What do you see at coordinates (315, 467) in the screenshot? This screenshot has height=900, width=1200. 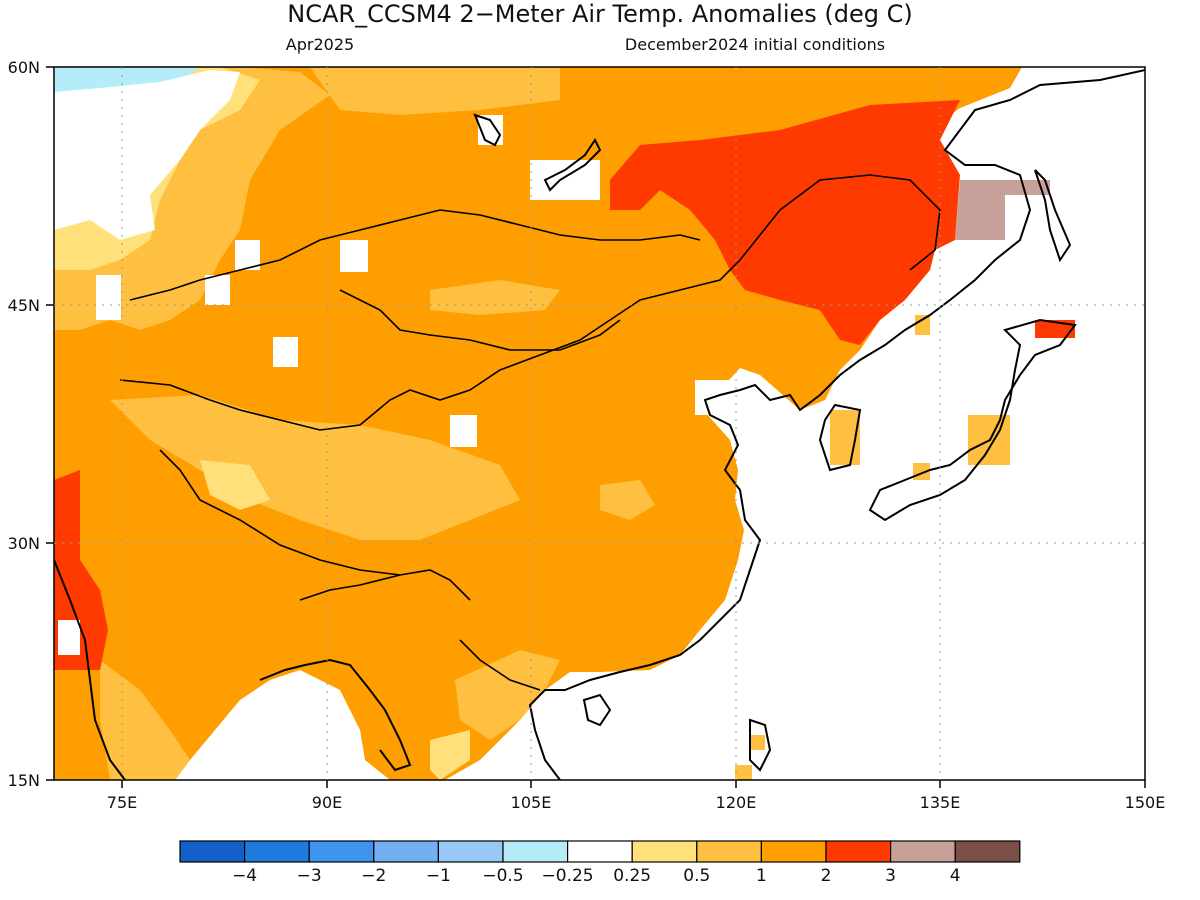 I see `mild-patch-tibet` at bounding box center [315, 467].